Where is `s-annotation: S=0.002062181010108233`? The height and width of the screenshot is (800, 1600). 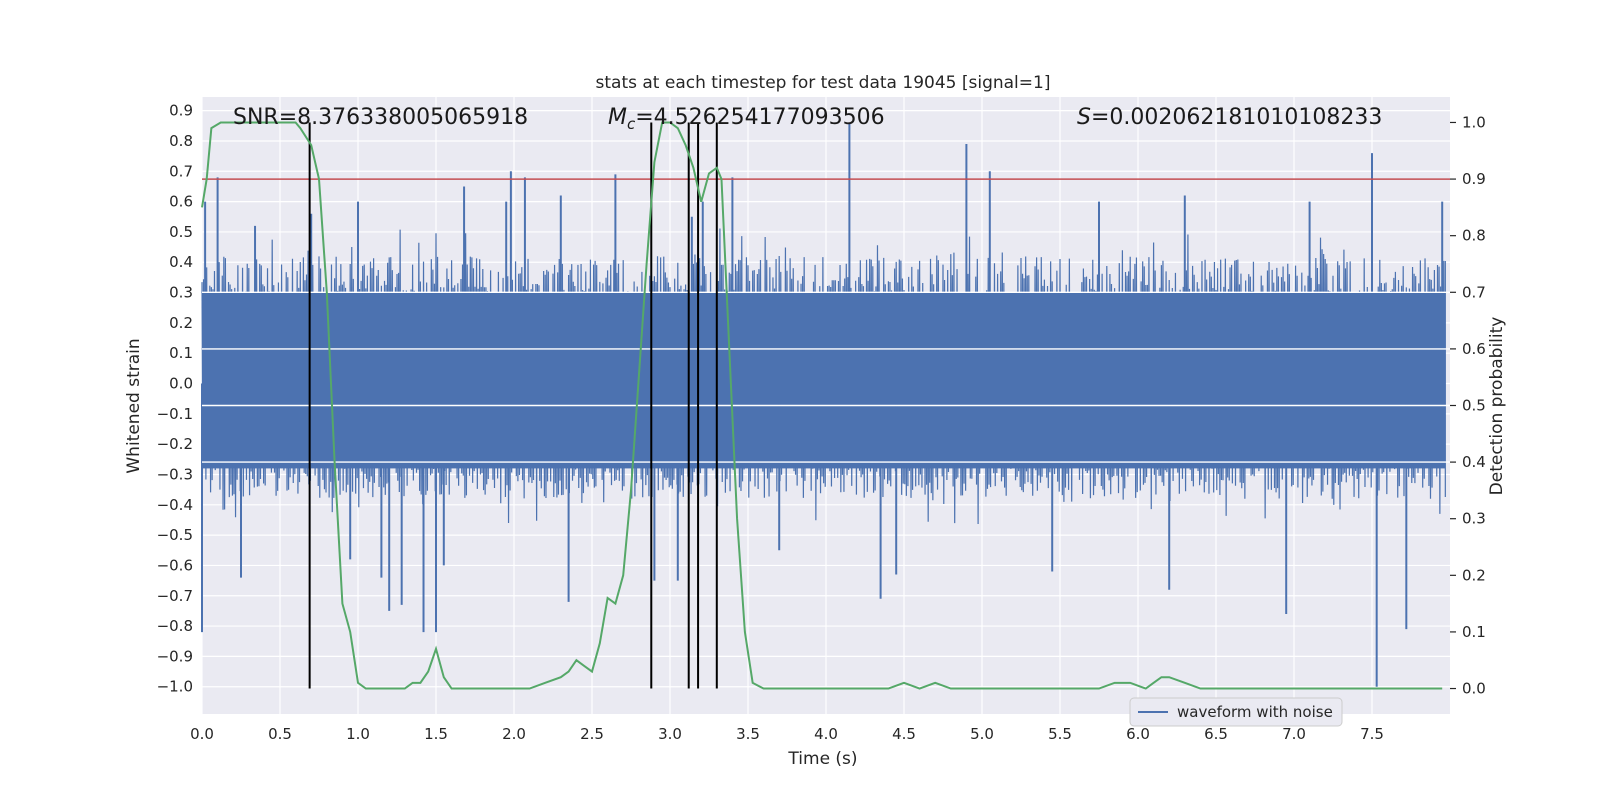
s-annotation: S=0.002062181010108233 is located at coordinates (1229, 117).